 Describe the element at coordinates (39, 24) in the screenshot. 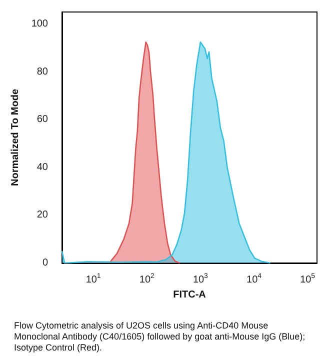

I see `y-tick-label: 100` at that location.